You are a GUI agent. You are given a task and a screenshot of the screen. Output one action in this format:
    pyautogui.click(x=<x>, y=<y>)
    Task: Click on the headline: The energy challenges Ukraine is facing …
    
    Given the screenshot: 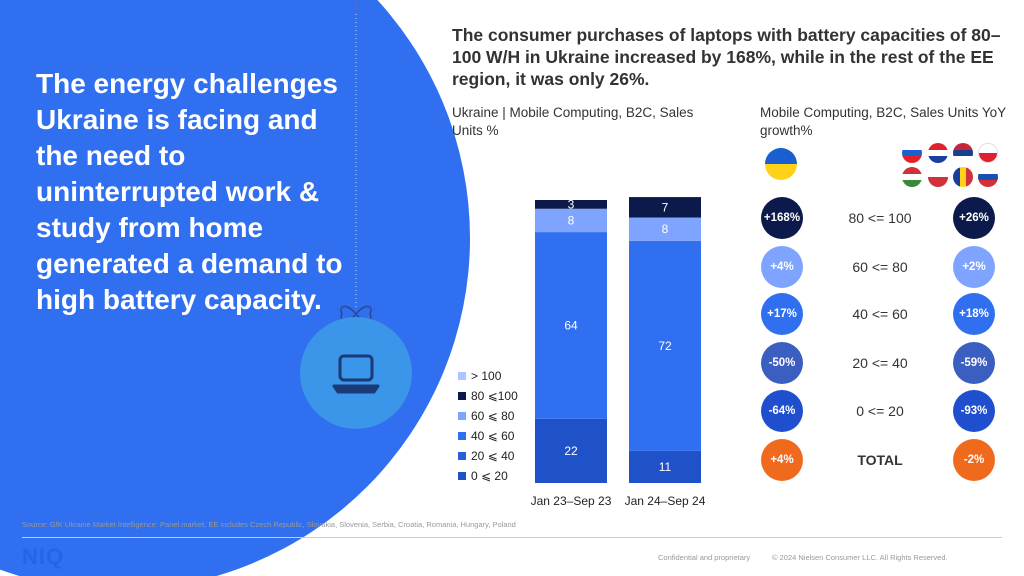 What is the action you would take?
    pyautogui.click(x=189, y=191)
    